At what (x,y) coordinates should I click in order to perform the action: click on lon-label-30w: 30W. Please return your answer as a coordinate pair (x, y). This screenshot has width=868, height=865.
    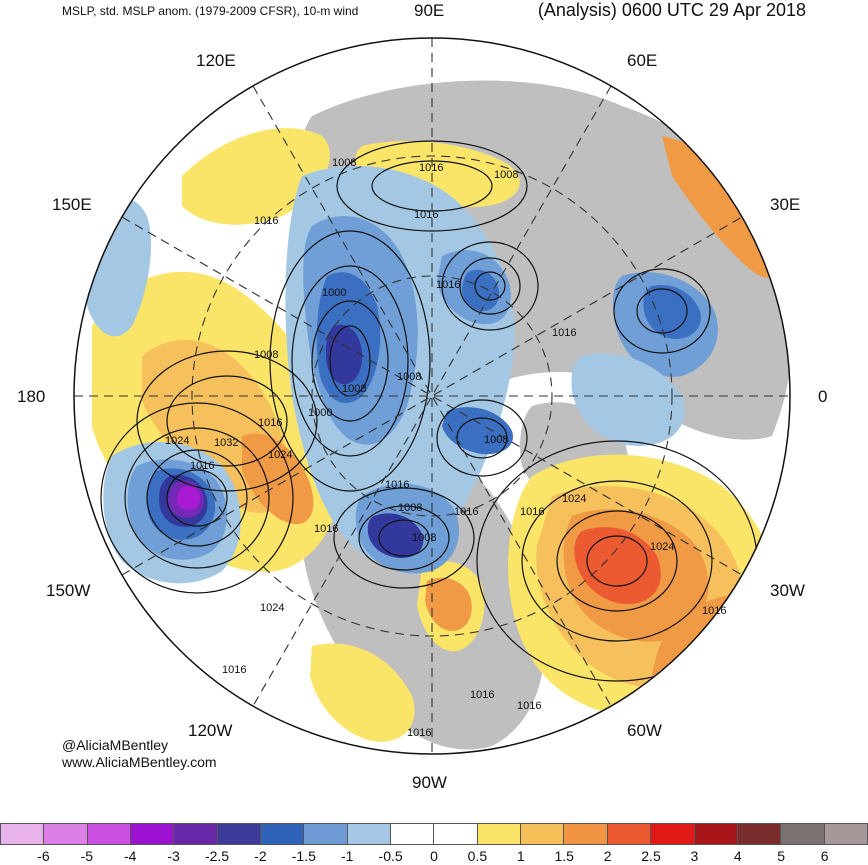
    Looking at the image, I should click on (787, 590).